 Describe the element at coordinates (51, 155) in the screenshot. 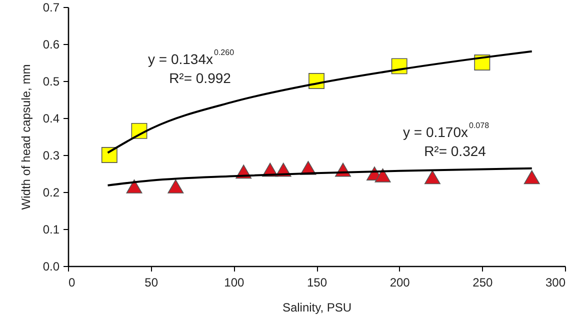

I see `y-tick-label: 0.3` at that location.